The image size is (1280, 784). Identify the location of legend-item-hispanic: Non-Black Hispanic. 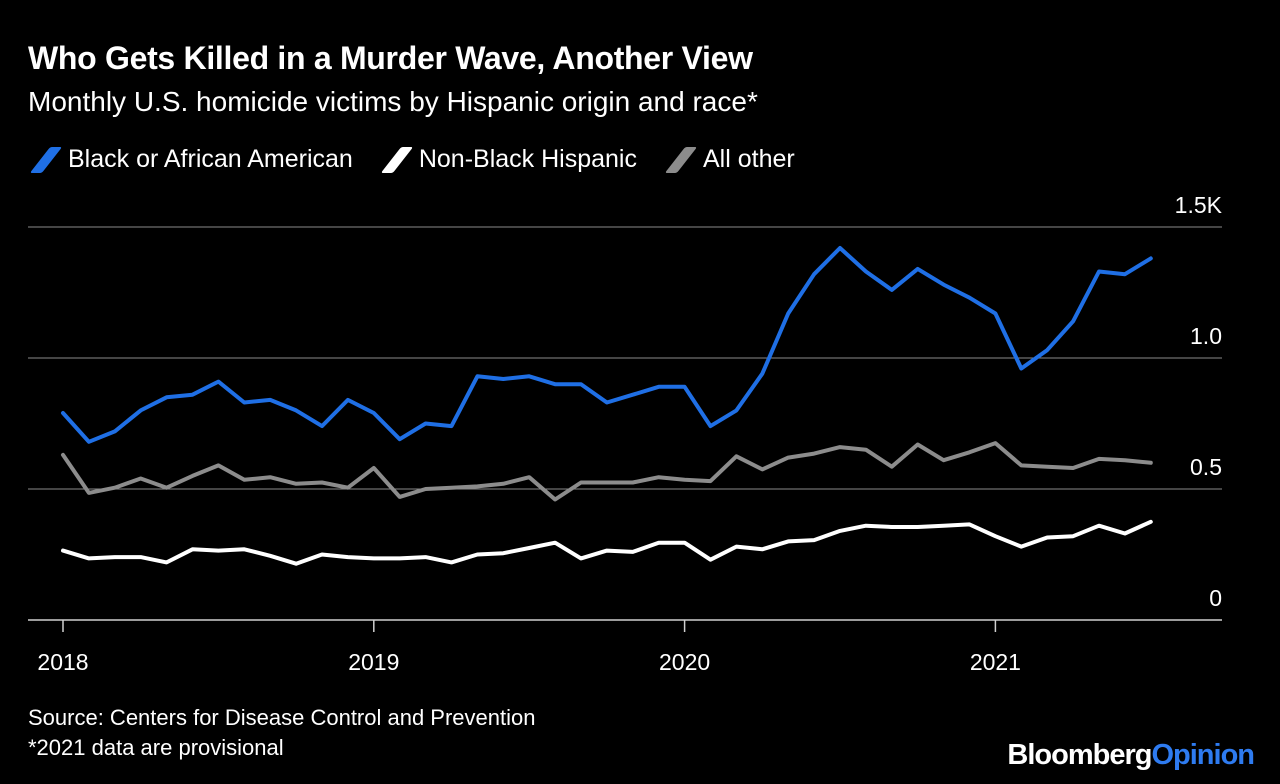
(508, 159).